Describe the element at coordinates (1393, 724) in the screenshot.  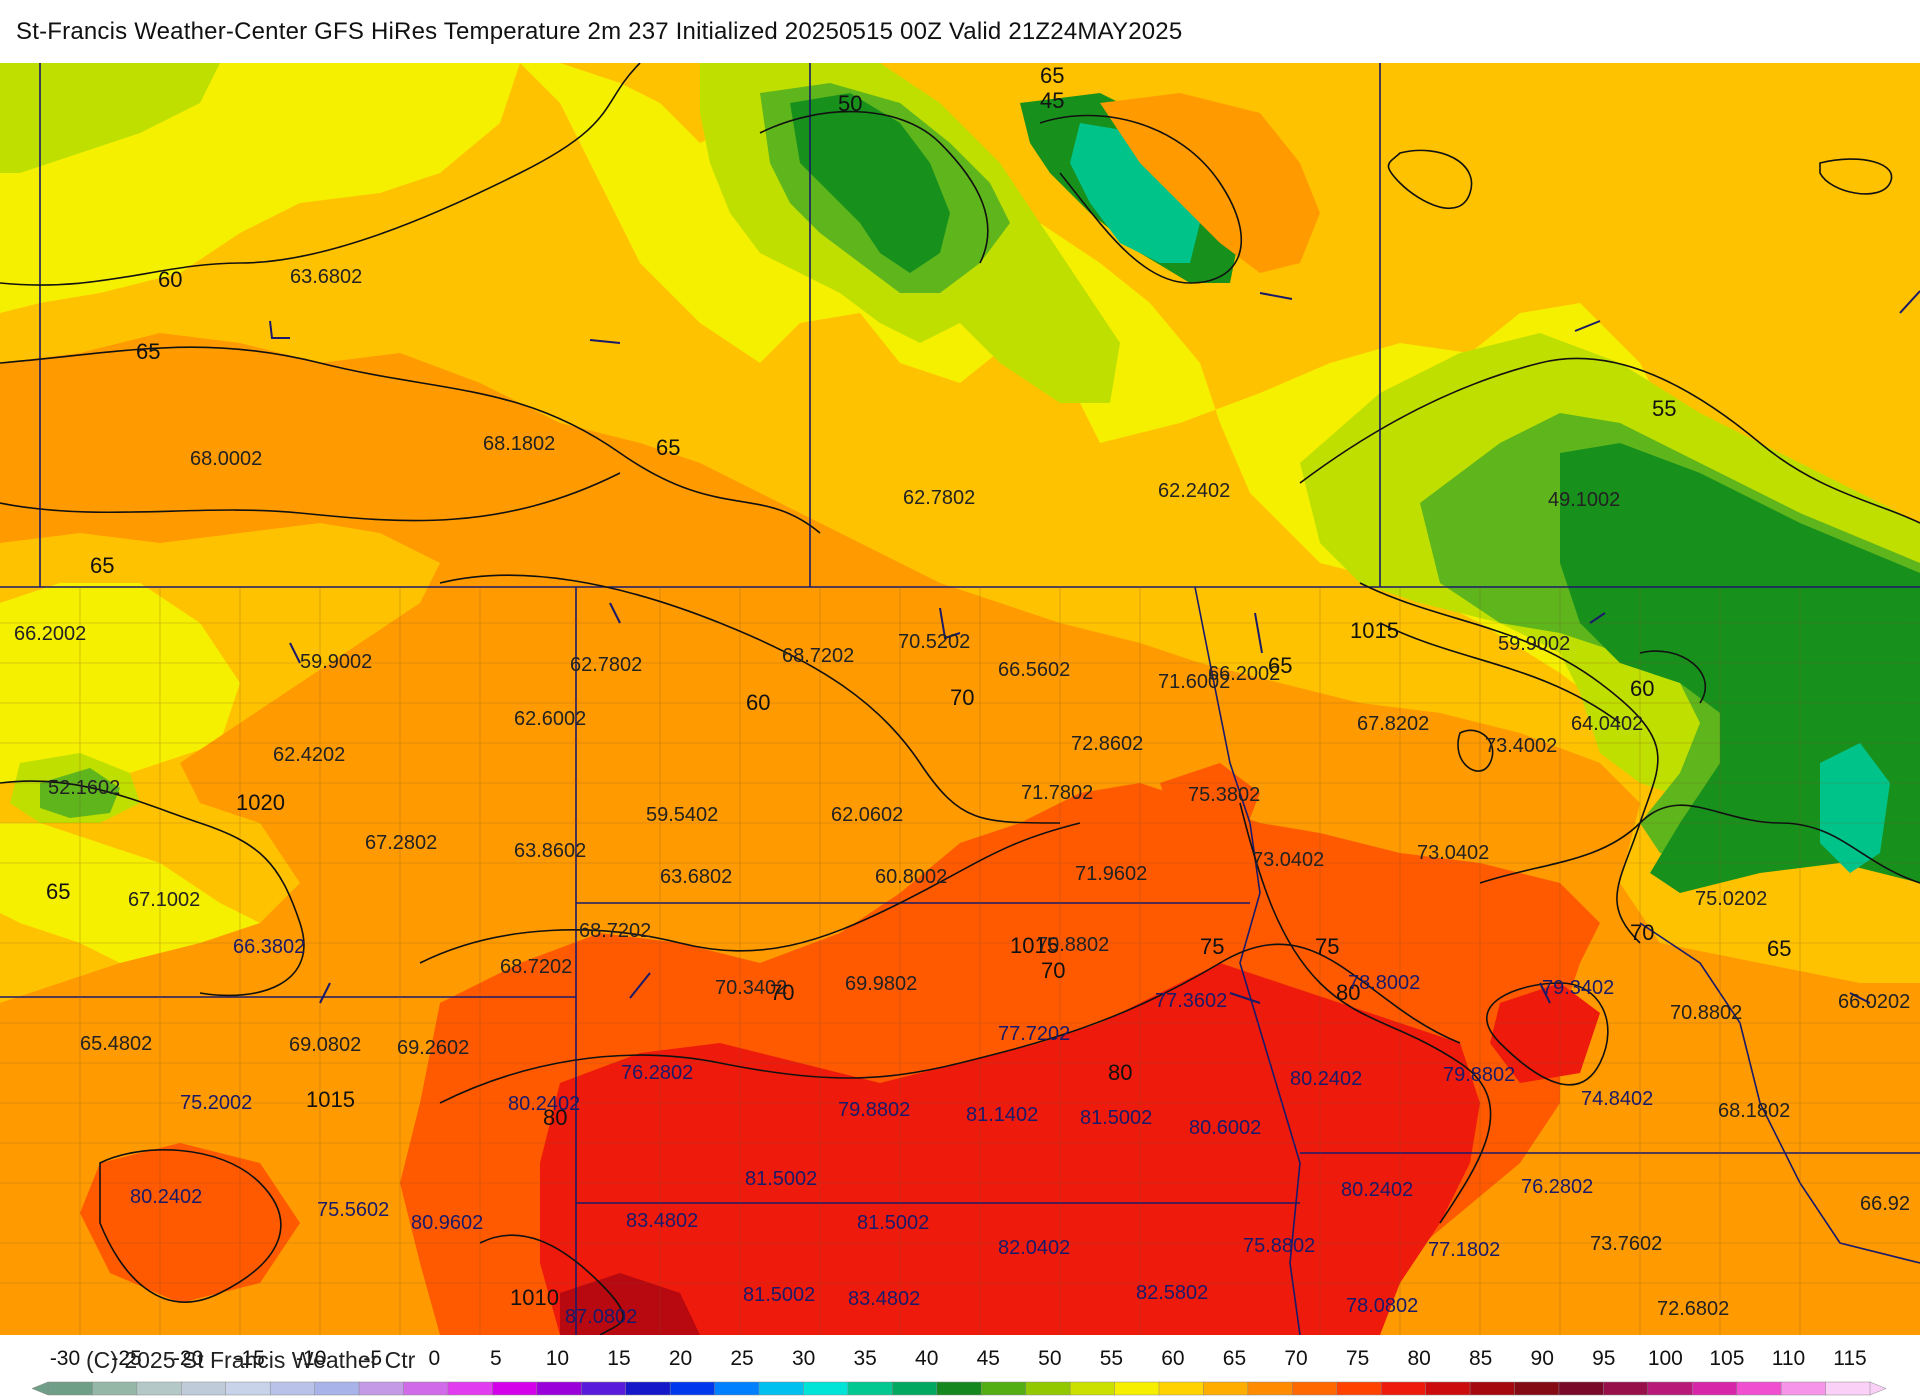
I see `value-label: 67.8202` at that location.